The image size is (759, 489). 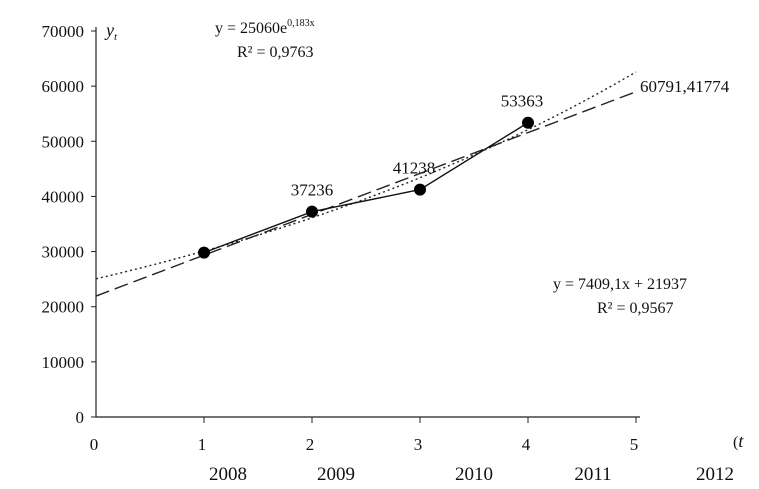 What do you see at coordinates (526, 444) in the screenshot?
I see `x-tick-label: 4` at bounding box center [526, 444].